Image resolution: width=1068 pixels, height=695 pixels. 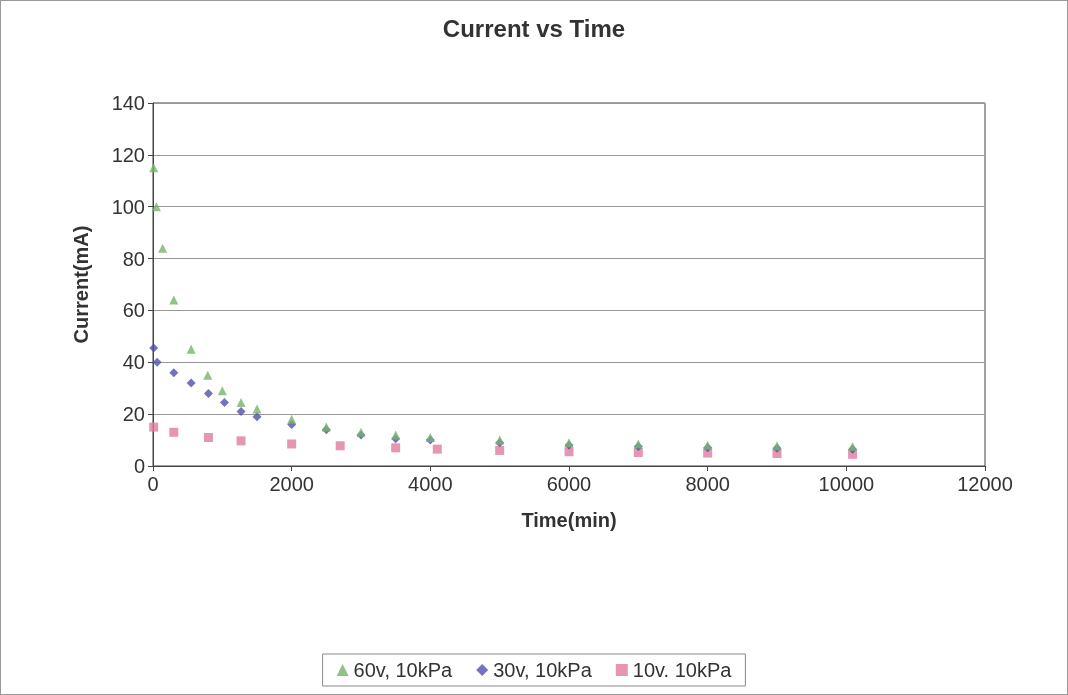 I want to click on y-tick-label: 120, so click(x=128, y=154).